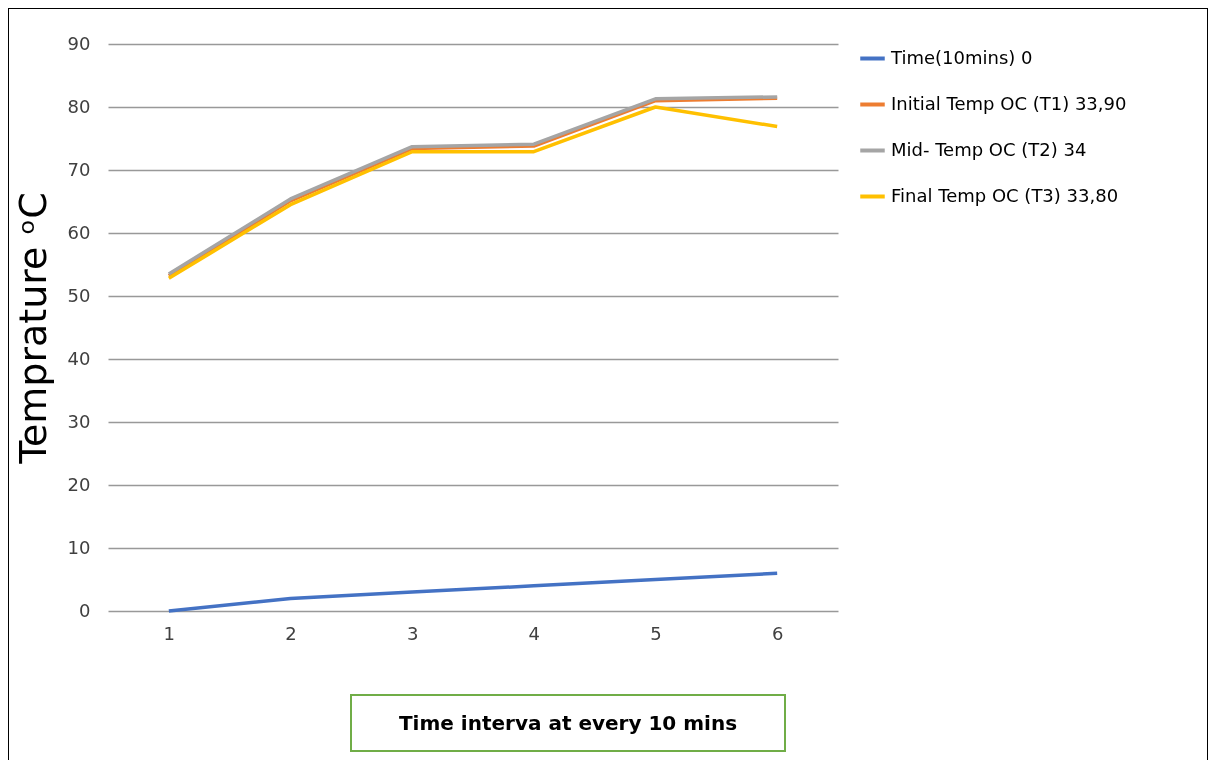 This screenshot has height=760, width=1213. What do you see at coordinates (169, 633) in the screenshot?
I see `x-tick-label: 1` at bounding box center [169, 633].